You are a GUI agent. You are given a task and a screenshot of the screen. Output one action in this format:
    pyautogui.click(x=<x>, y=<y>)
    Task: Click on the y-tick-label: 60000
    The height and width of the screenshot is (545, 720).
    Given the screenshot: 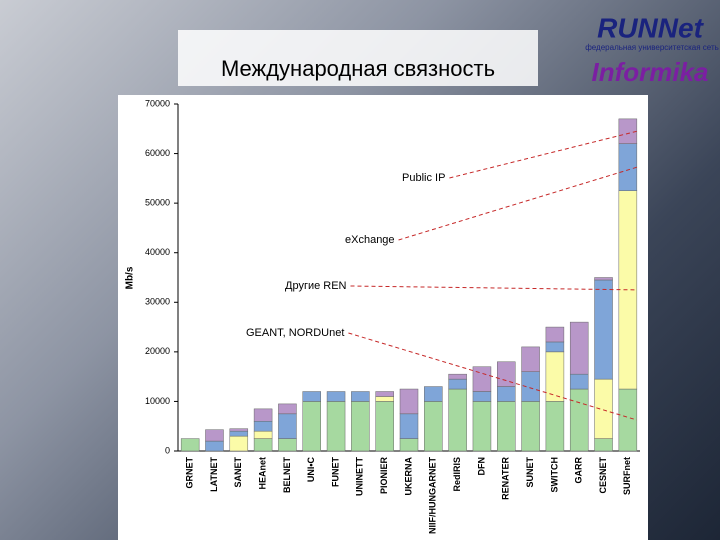 What is the action you would take?
    pyautogui.click(x=157, y=153)
    